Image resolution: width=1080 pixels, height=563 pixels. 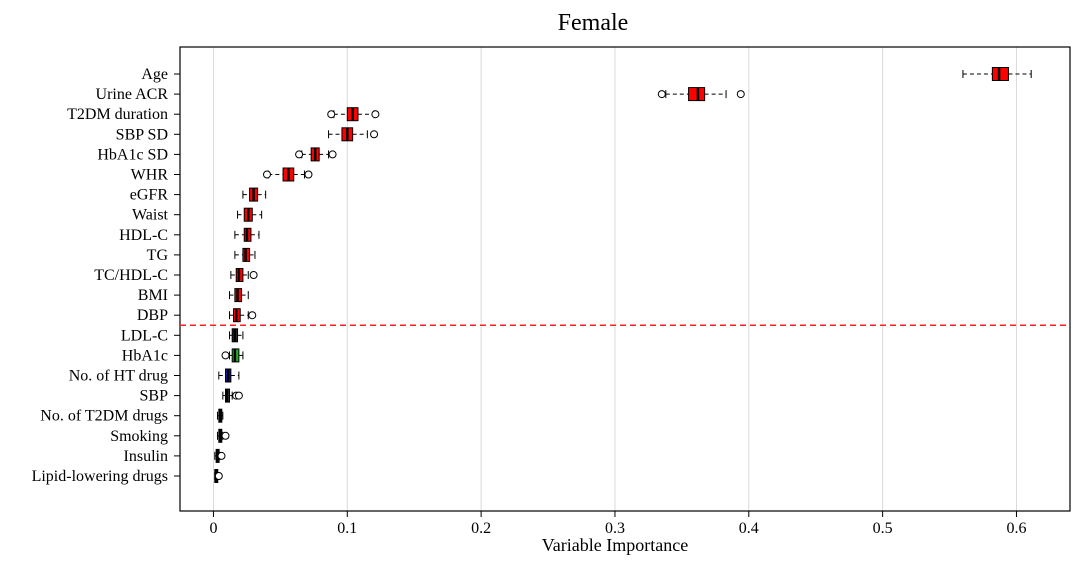 I want to click on x-tick-label: 0.5, so click(x=883, y=528).